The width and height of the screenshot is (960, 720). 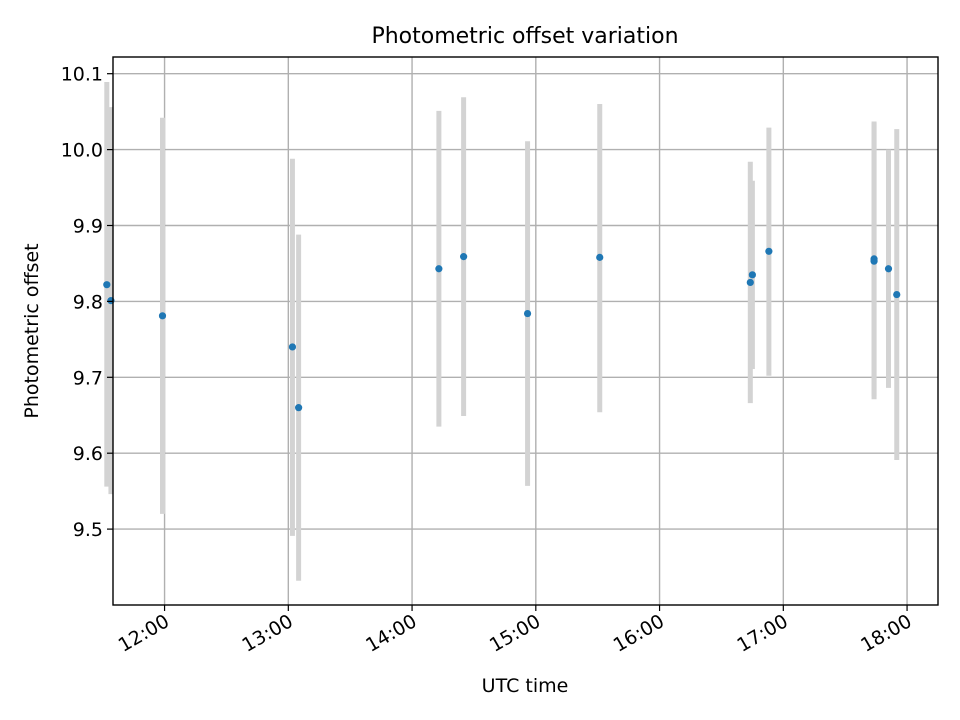 What do you see at coordinates (88, 378) in the screenshot?
I see `y-tick-label: 9.7` at bounding box center [88, 378].